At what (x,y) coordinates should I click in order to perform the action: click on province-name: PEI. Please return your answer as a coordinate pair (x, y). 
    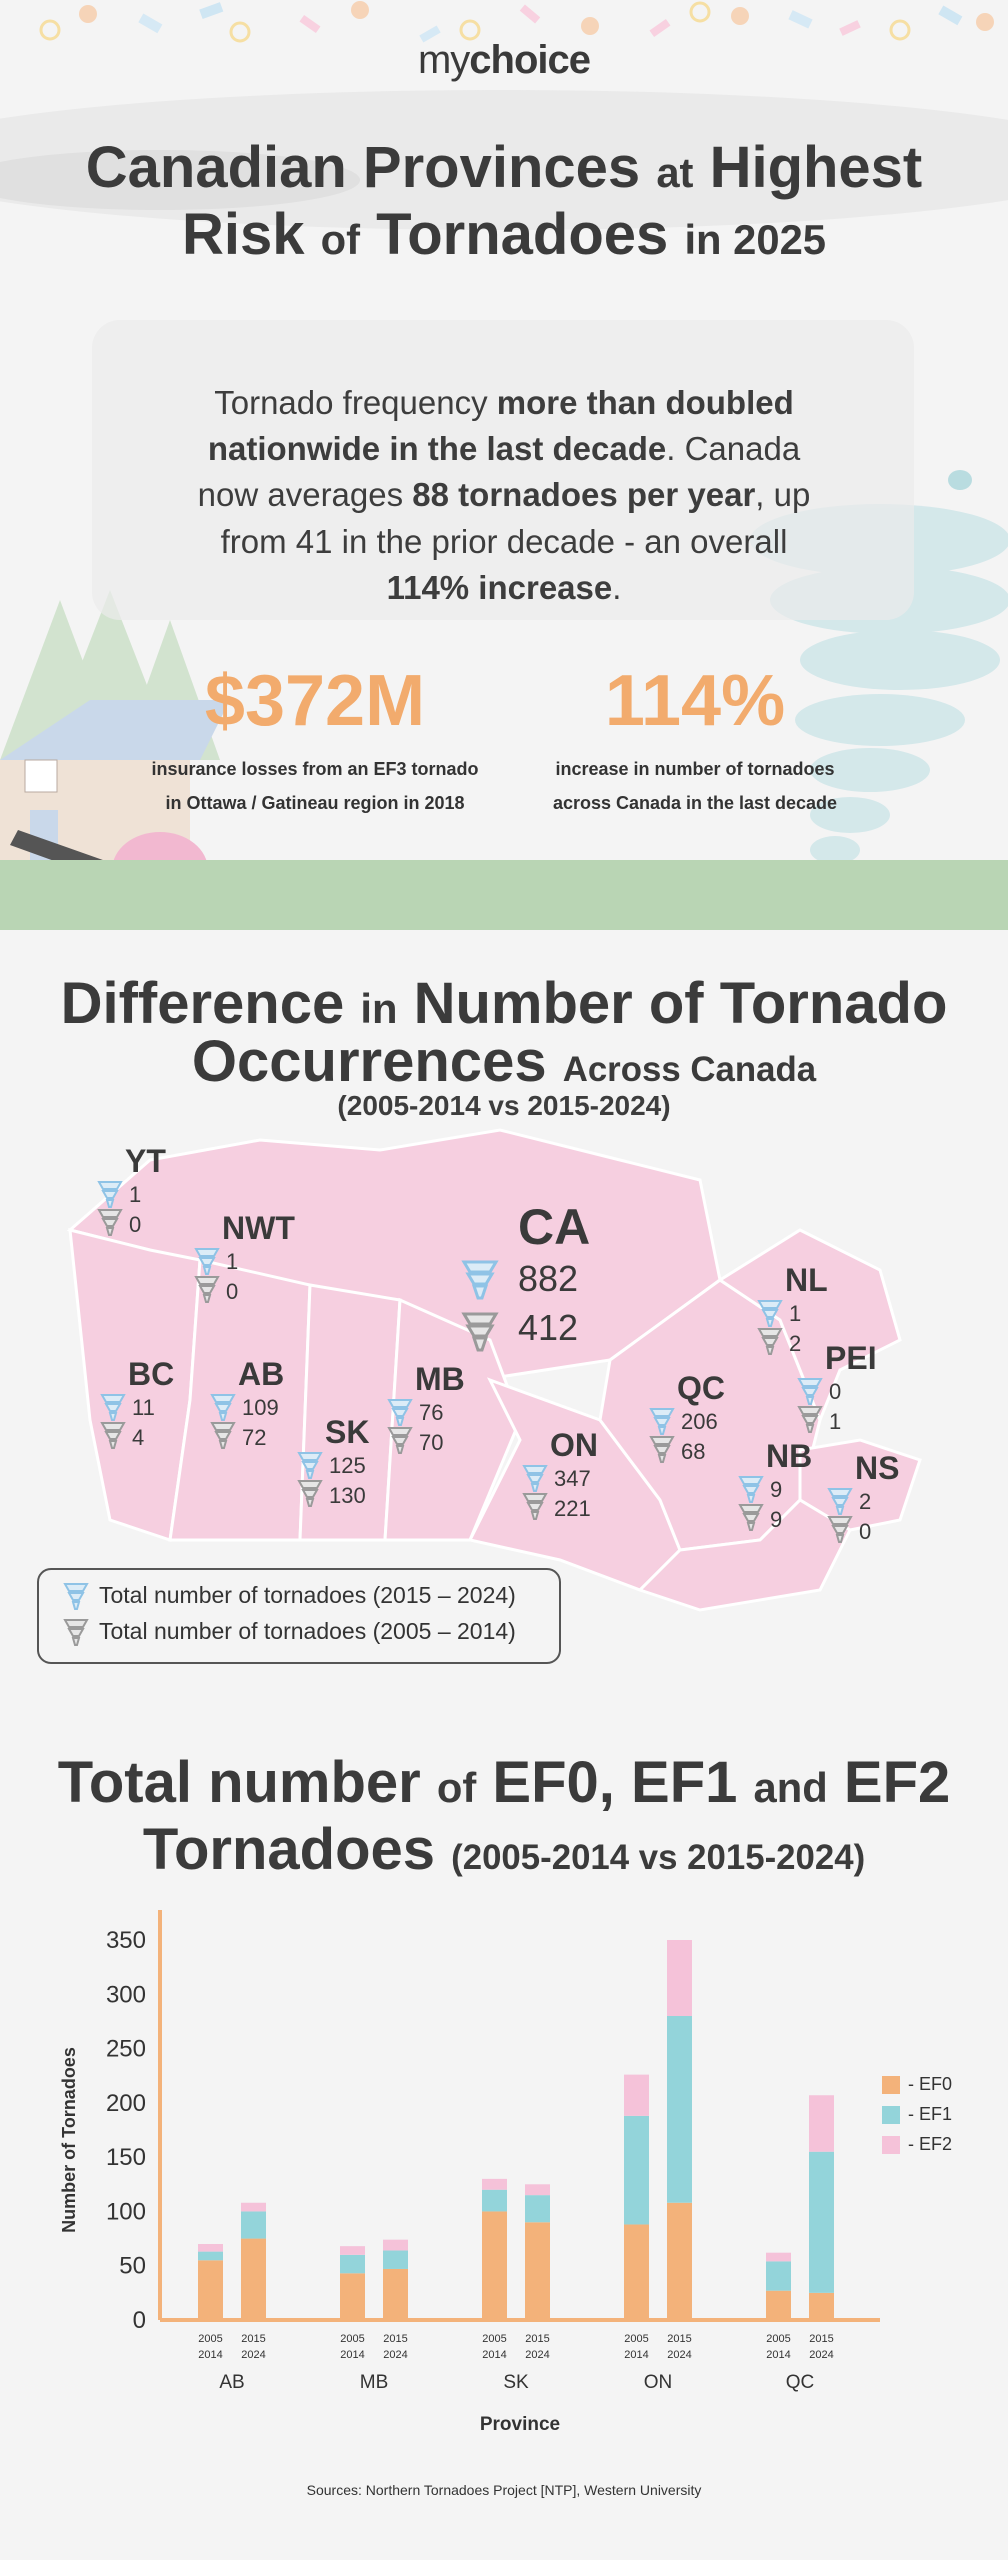
    Looking at the image, I should click on (851, 1358).